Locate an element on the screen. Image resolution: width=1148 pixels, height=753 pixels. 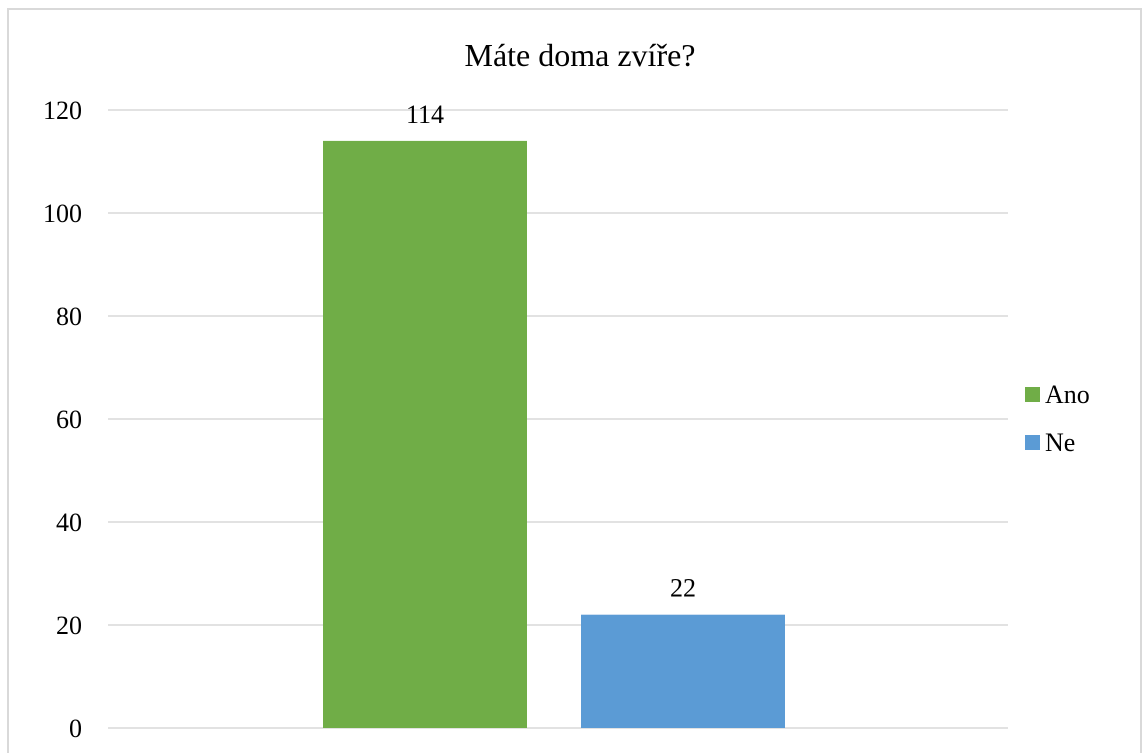
y-tick-label: 80 is located at coordinates (69, 316).